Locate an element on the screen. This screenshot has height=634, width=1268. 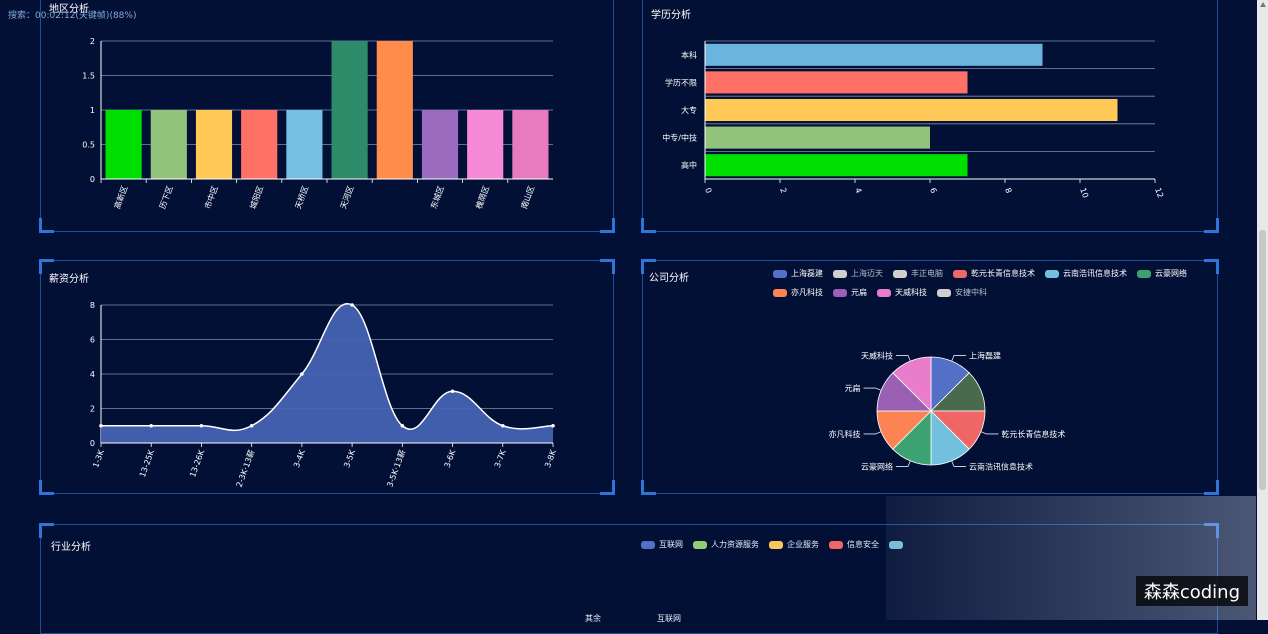
y-tick-label: 高中 is located at coordinates (689, 165).